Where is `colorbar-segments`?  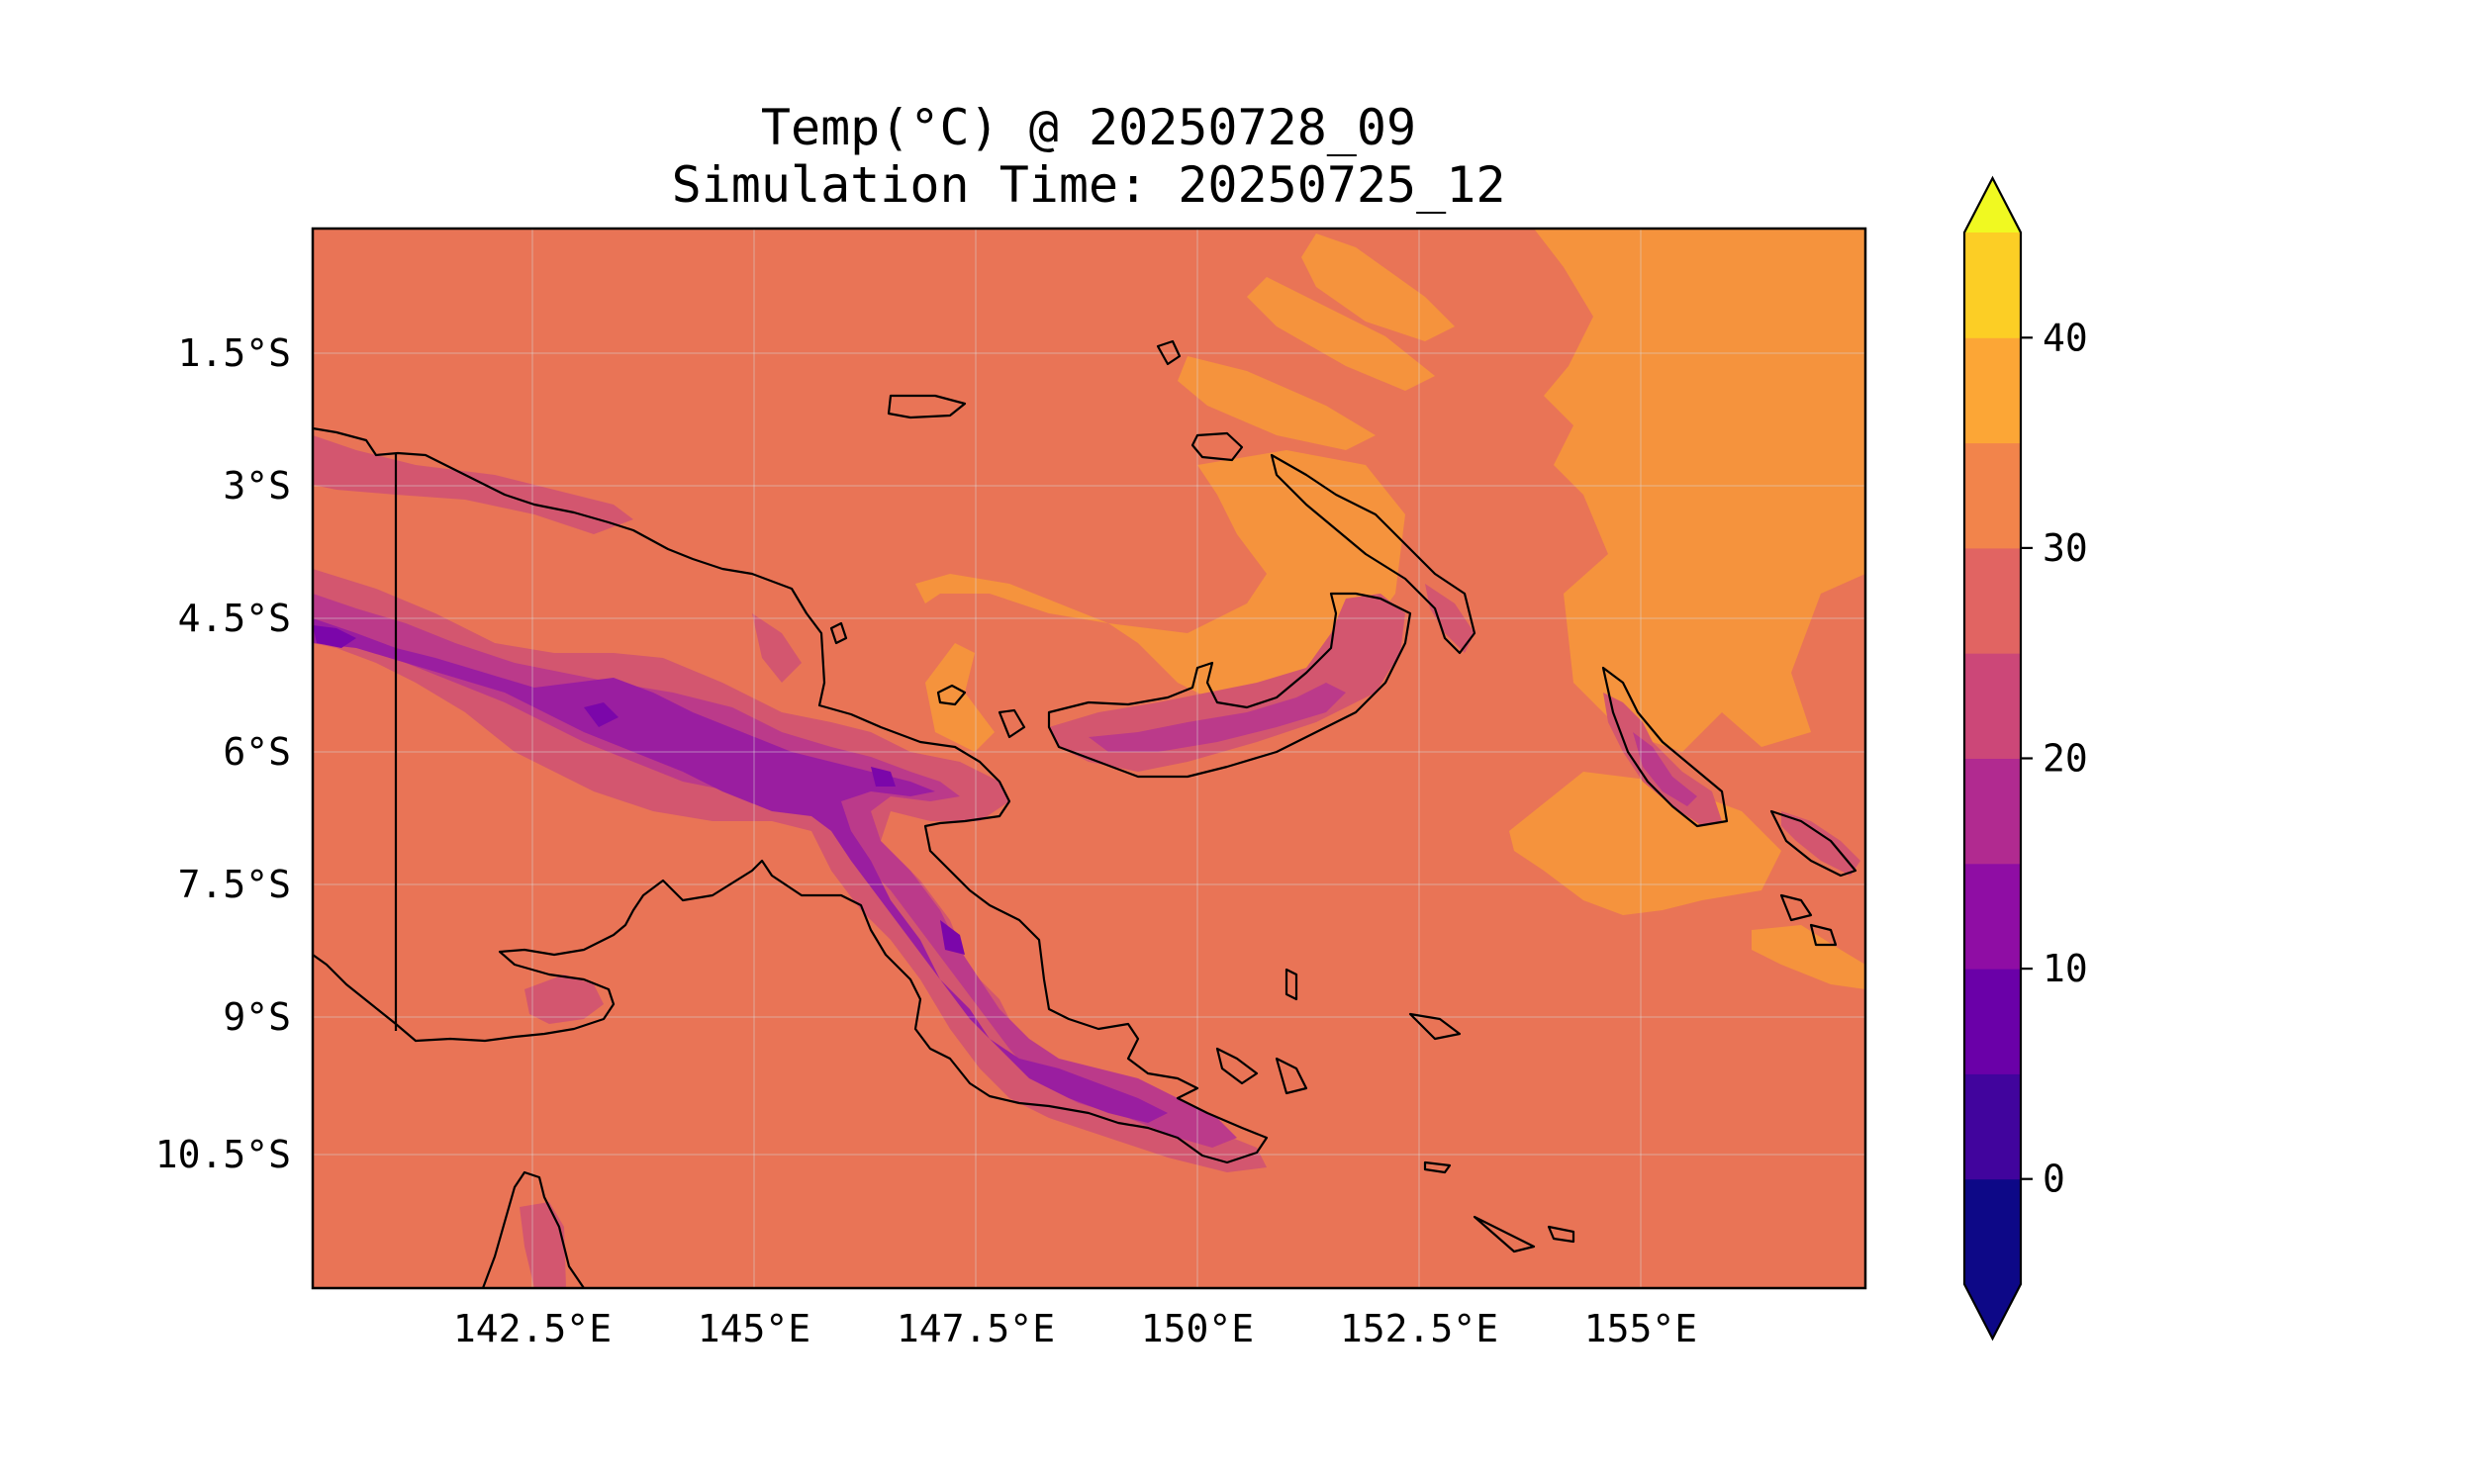
colorbar-segments is located at coordinates (1993, 758).